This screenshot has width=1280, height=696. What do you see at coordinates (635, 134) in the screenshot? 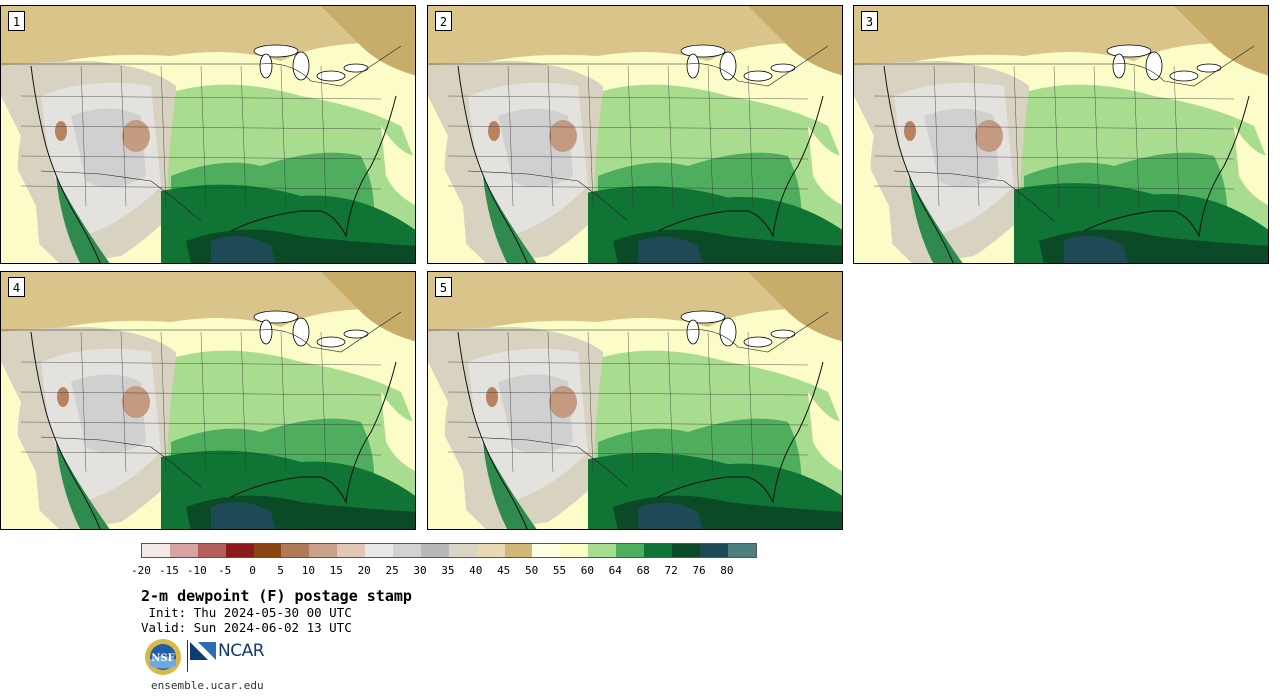
I see `map-panel-2: 2` at bounding box center [635, 134].